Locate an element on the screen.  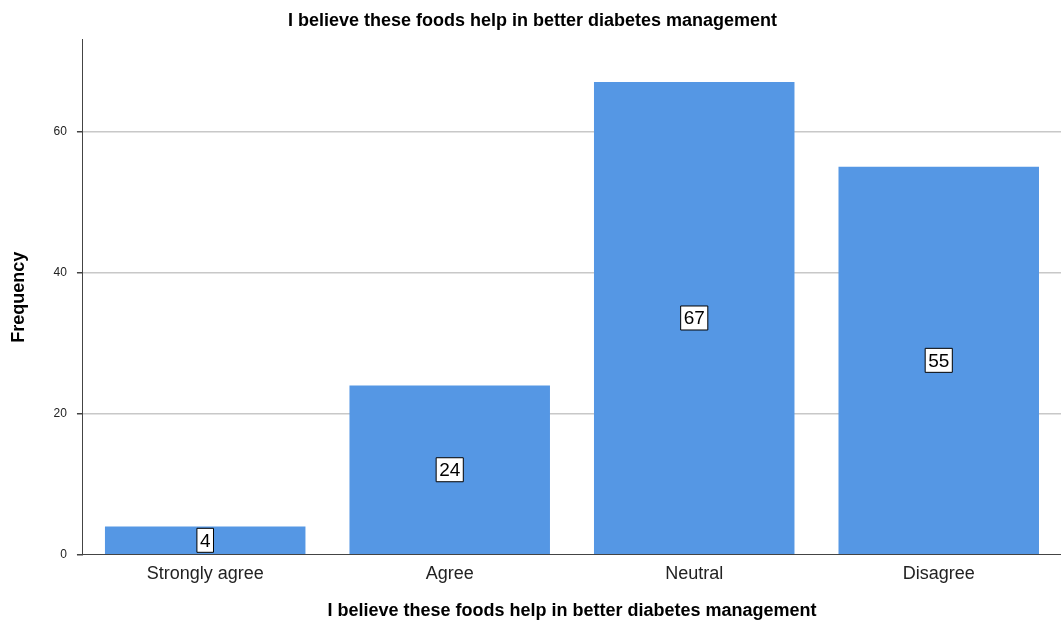
y-tick-label: 20 is located at coordinates (60, 412).